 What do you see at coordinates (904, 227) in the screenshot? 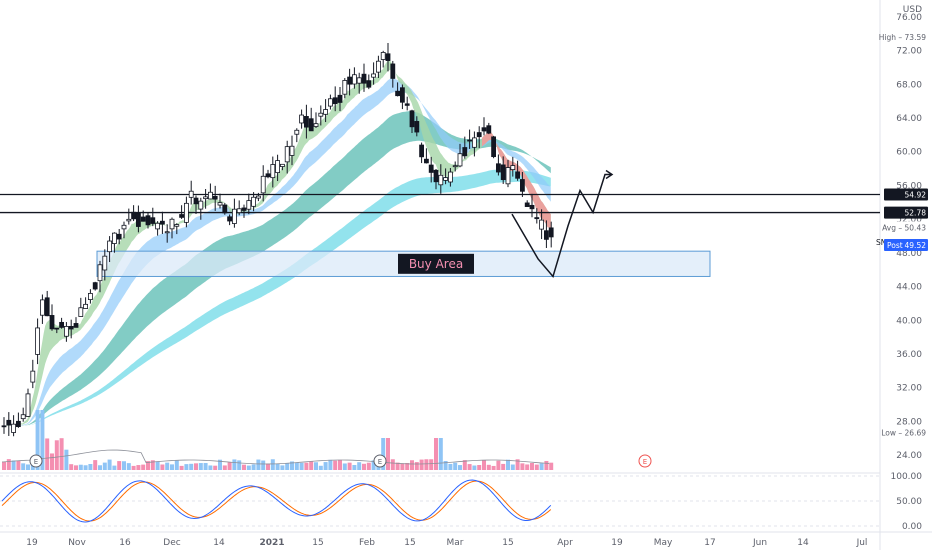
I see `avg-tag: Avg – 50.43` at bounding box center [904, 227].